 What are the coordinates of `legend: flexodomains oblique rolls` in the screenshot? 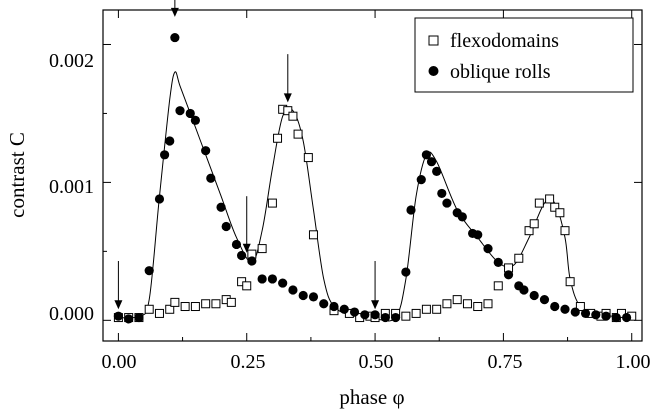 It's located at (524, 55).